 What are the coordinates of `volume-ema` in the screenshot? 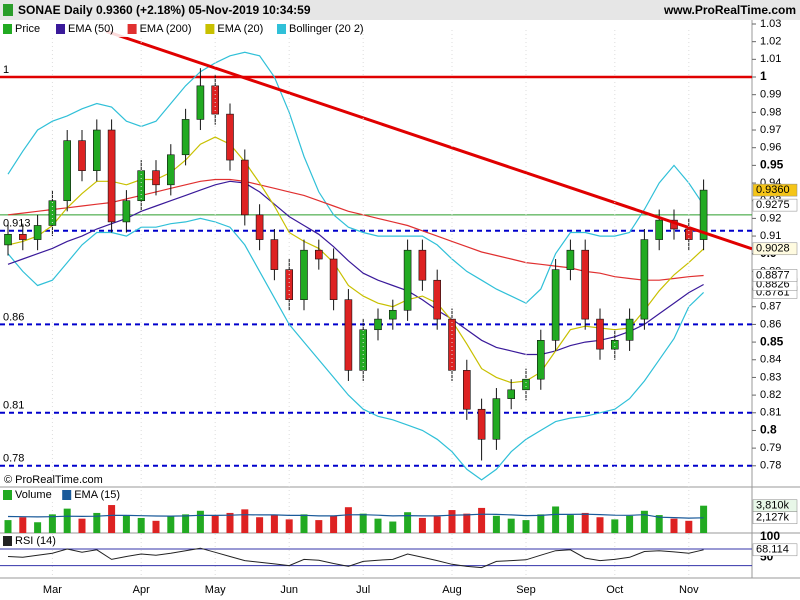 It's located at (355, 516).